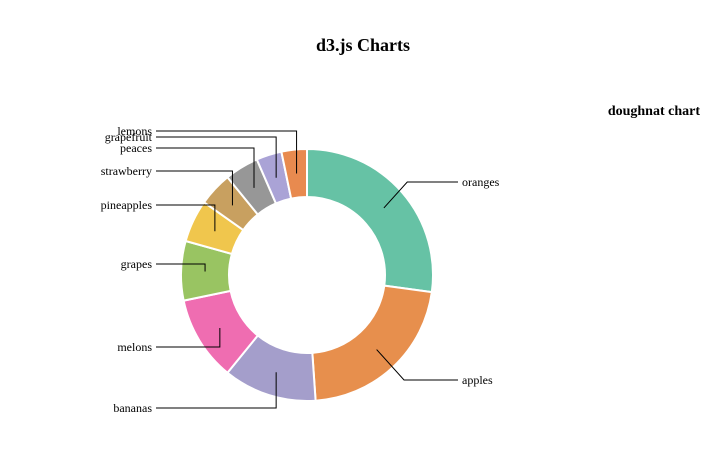 This screenshot has width=726, height=450. What do you see at coordinates (477, 380) in the screenshot?
I see `label-apples: apples` at bounding box center [477, 380].